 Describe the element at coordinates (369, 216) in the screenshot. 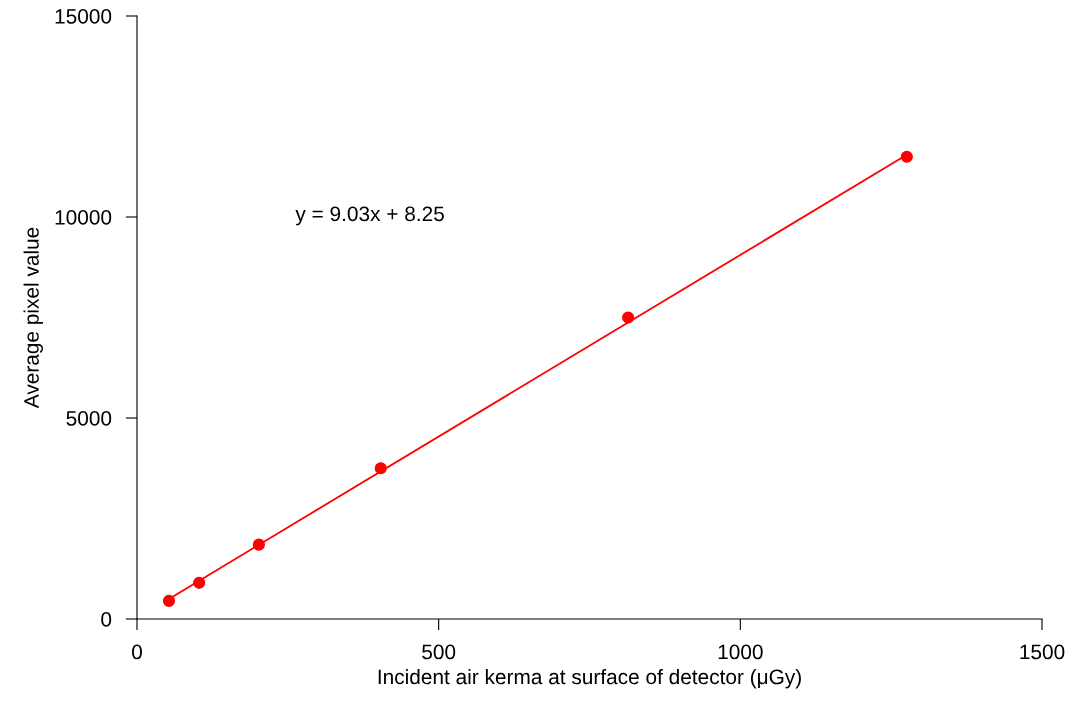

I see `annotation: y = 9.03x + 8.25` at that location.